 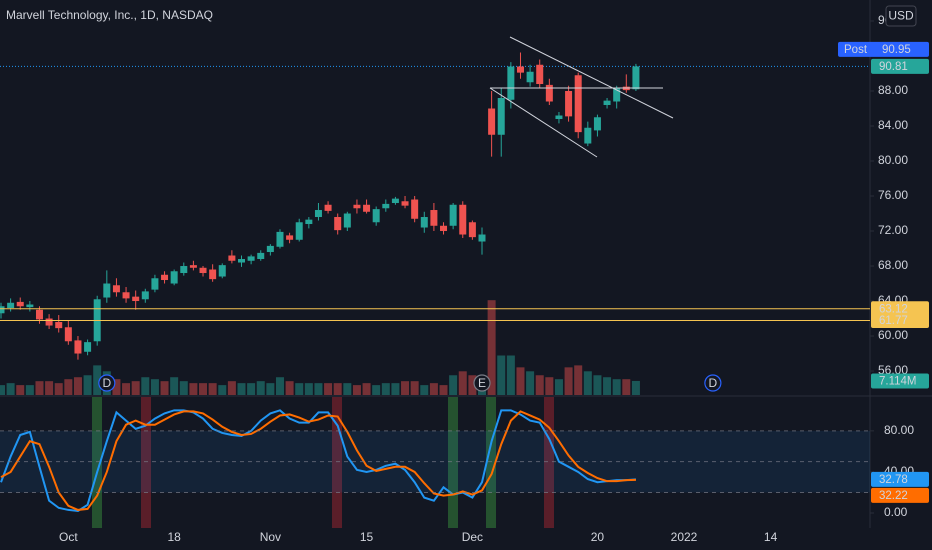 I want to click on x-tick-label: 15, so click(x=367, y=537).